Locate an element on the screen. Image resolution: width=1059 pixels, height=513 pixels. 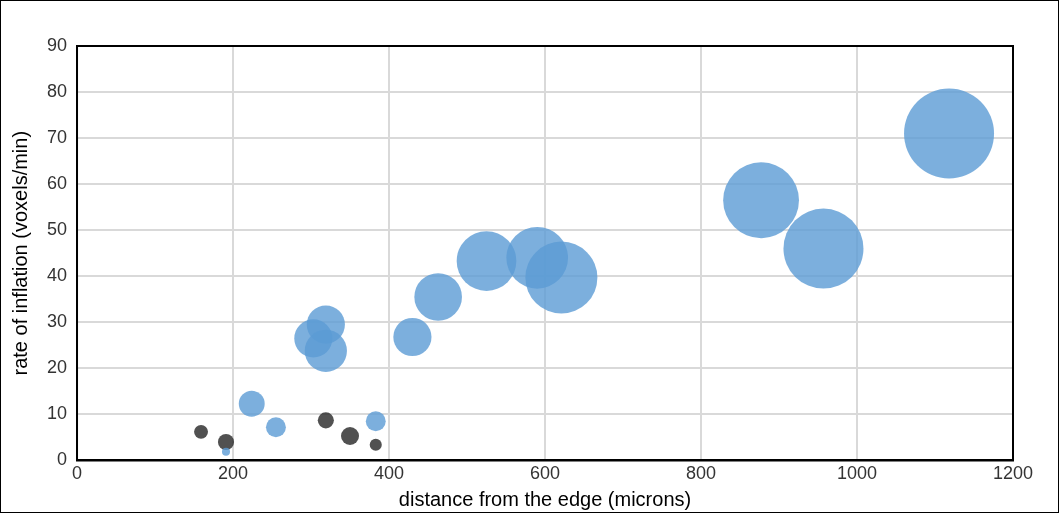
y-tick-label: 20 is located at coordinates (57, 367).